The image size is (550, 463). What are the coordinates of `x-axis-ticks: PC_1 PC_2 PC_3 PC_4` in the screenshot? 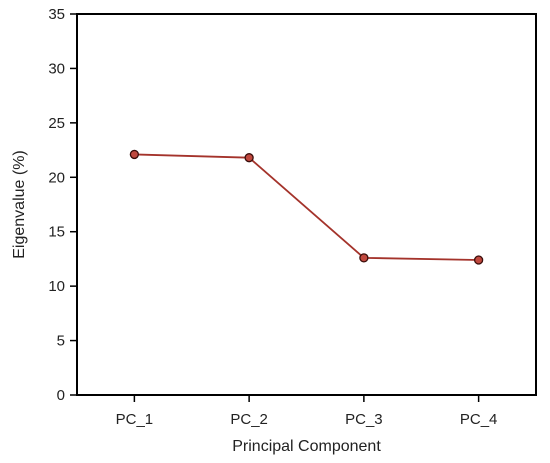 It's located at (307, 411).